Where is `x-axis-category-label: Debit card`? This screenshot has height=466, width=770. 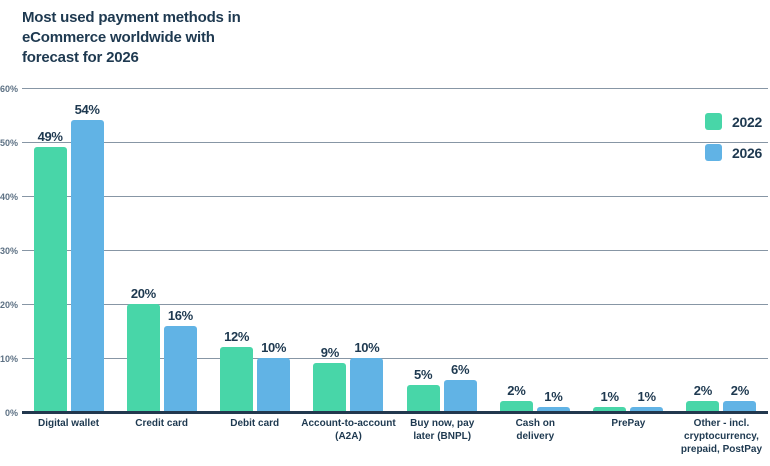
x-axis-category-label: Debit card is located at coordinates (255, 423).